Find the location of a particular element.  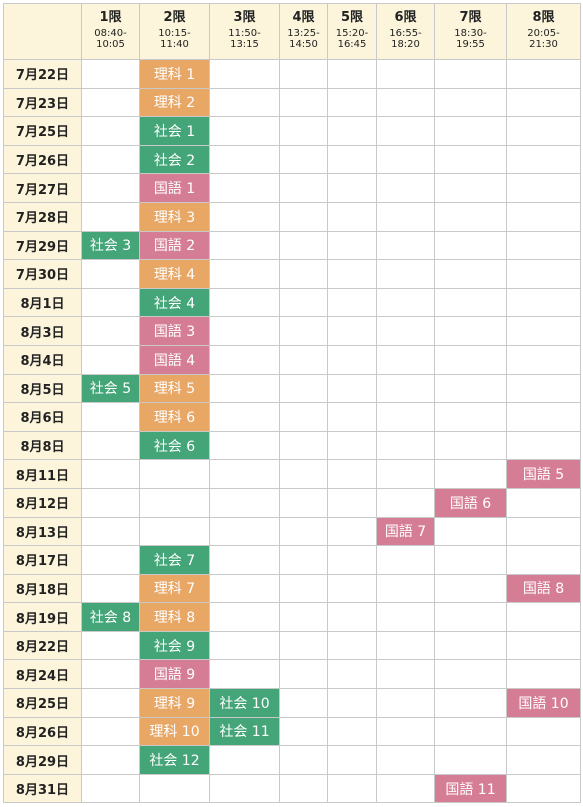

table-row: 8月22日 社会 9 is located at coordinates (292, 645).